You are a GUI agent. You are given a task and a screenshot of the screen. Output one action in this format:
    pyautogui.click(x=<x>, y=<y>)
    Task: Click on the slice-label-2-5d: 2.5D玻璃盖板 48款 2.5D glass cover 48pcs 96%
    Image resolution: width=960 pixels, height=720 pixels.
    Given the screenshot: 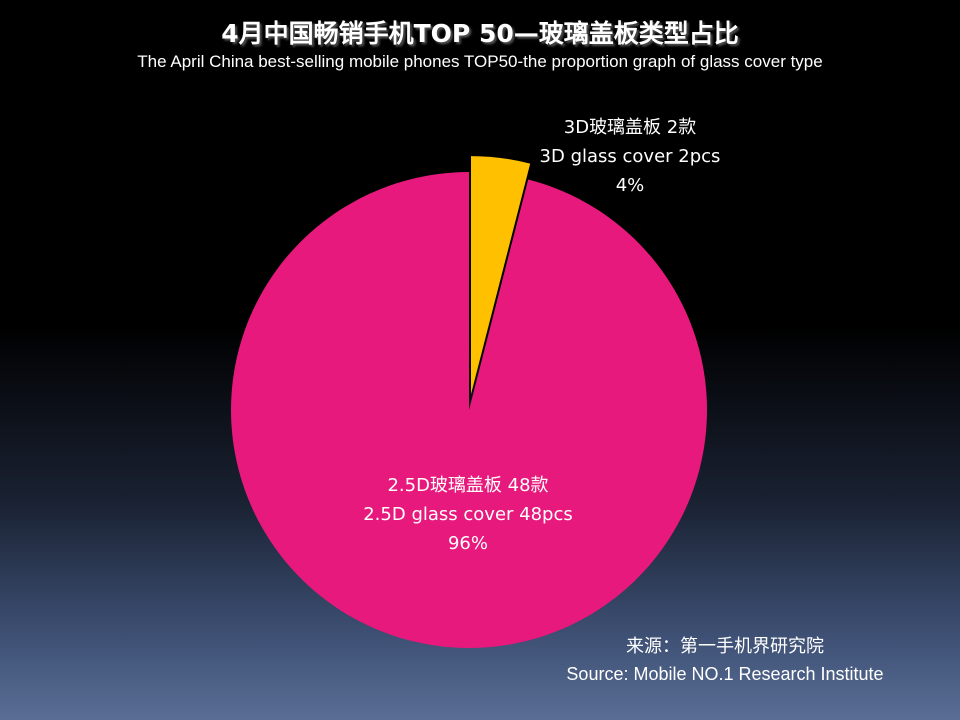 What is the action you would take?
    pyautogui.click(x=468, y=514)
    